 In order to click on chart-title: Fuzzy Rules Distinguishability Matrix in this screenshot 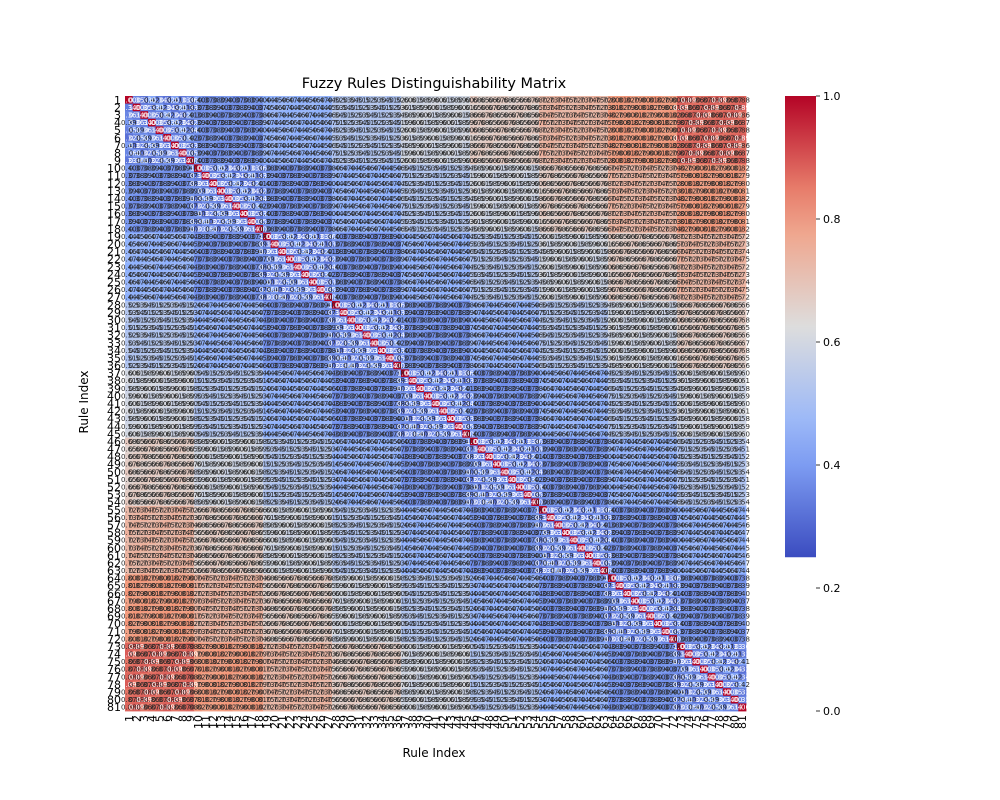, I will do `click(434, 84)`.